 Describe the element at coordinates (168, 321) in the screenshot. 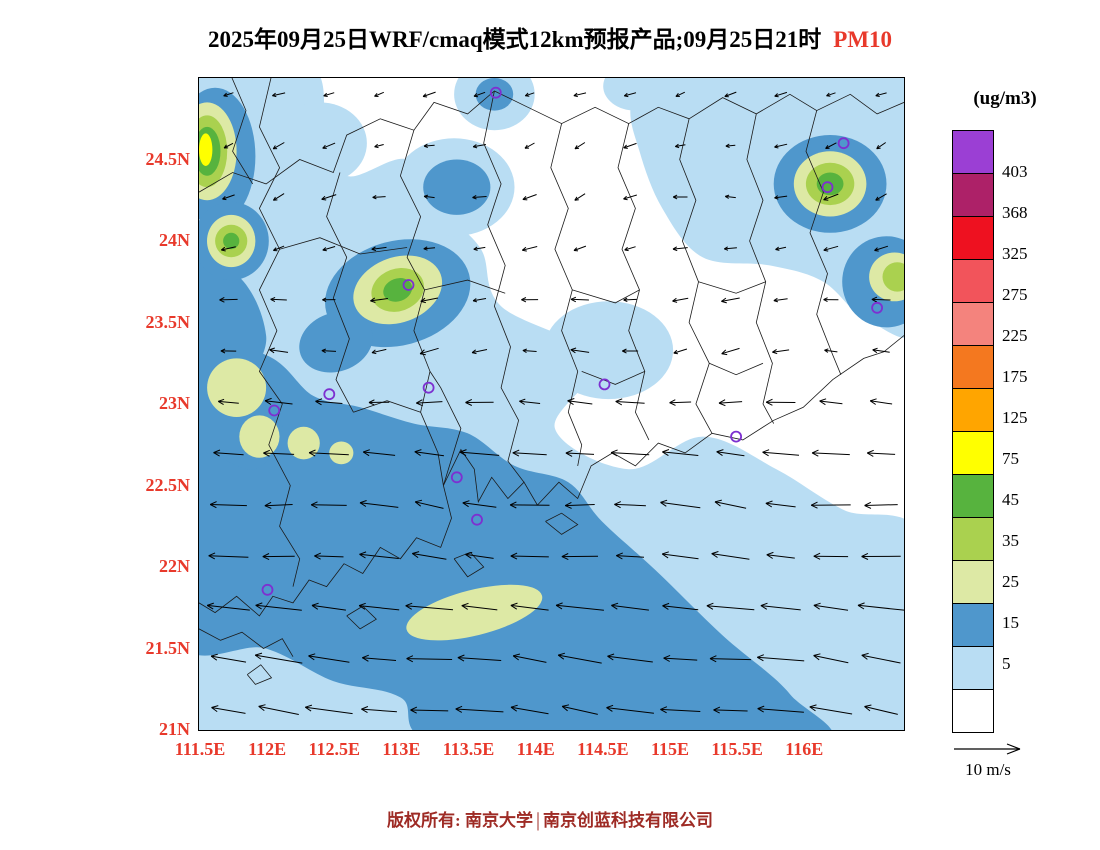

I see `lat-label-23.5N: 23.5N` at that location.